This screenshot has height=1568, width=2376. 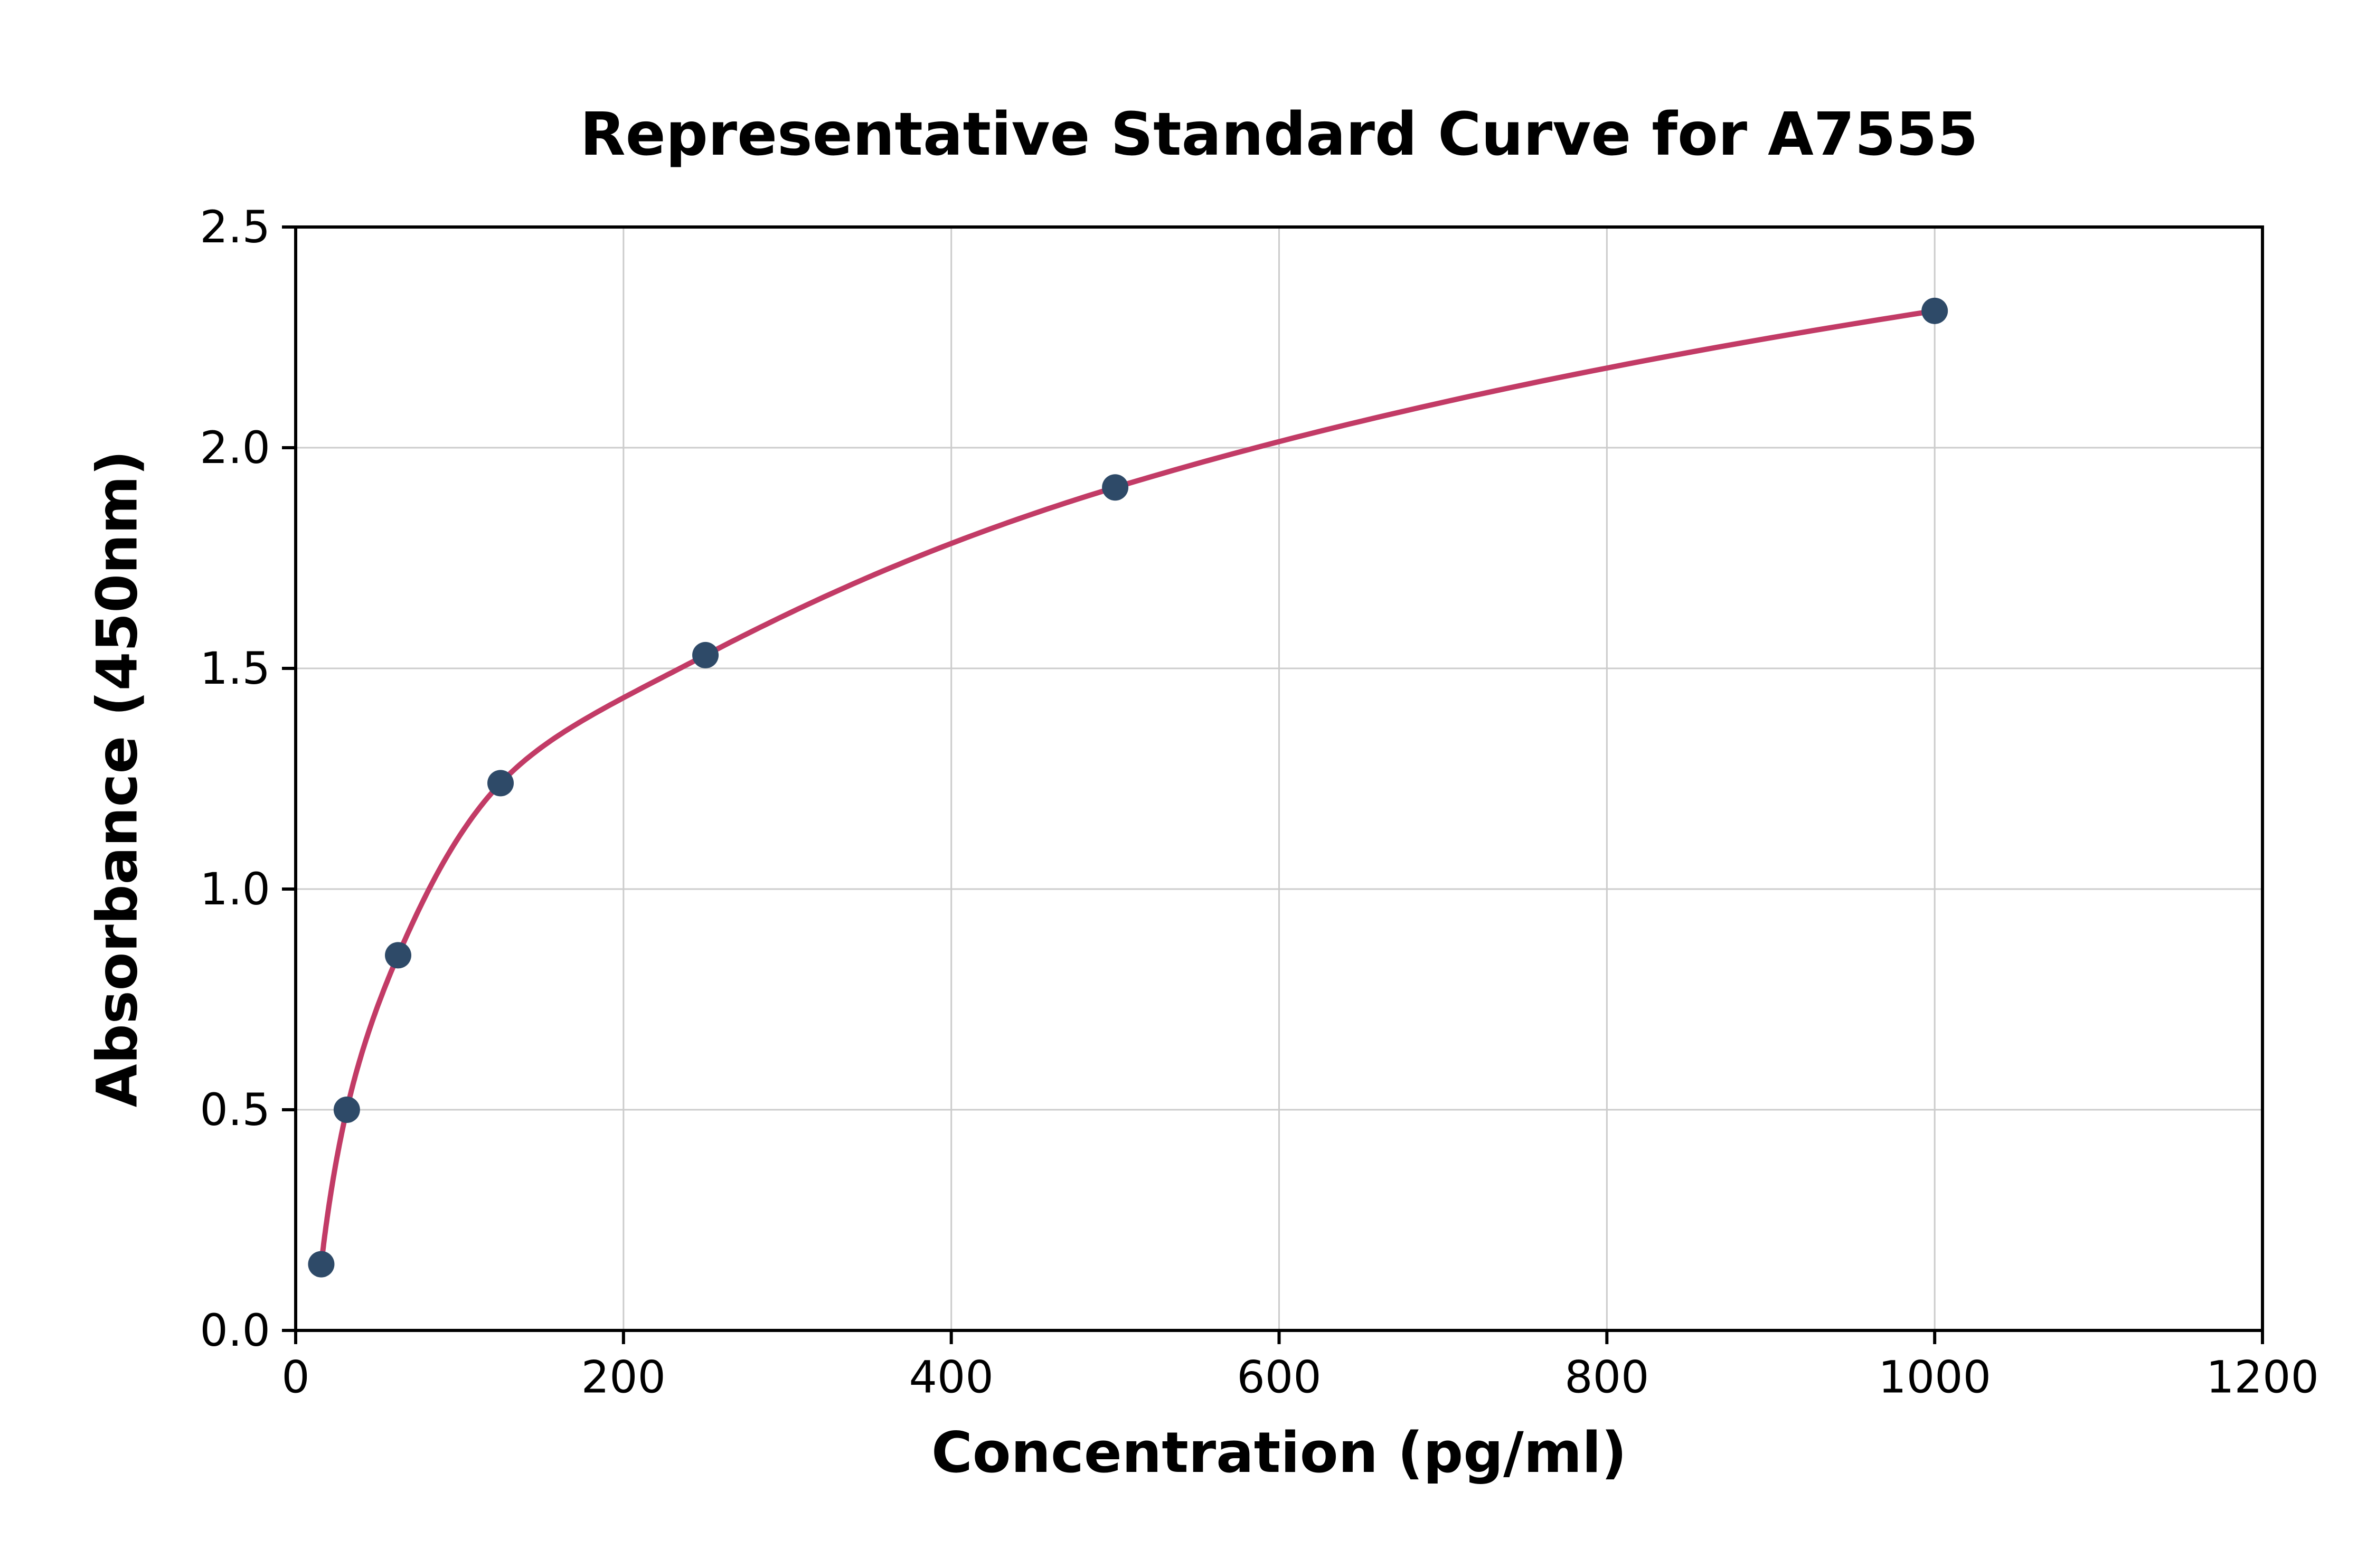 I want to click on y-tick-label: 0.5, so click(x=235, y=1110).